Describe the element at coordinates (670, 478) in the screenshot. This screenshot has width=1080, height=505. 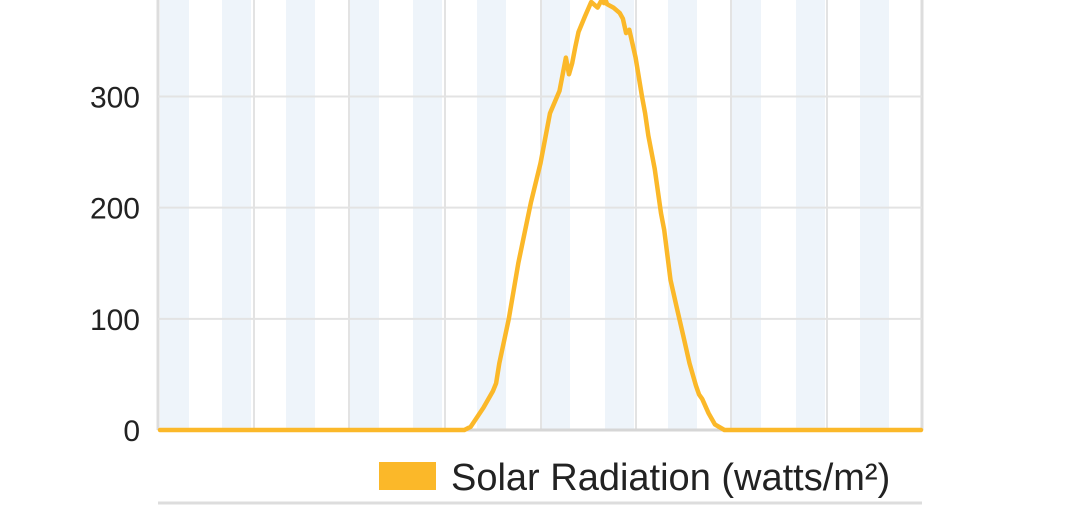
I see `legend-label: Solar Radiation (watts/m²)` at that location.